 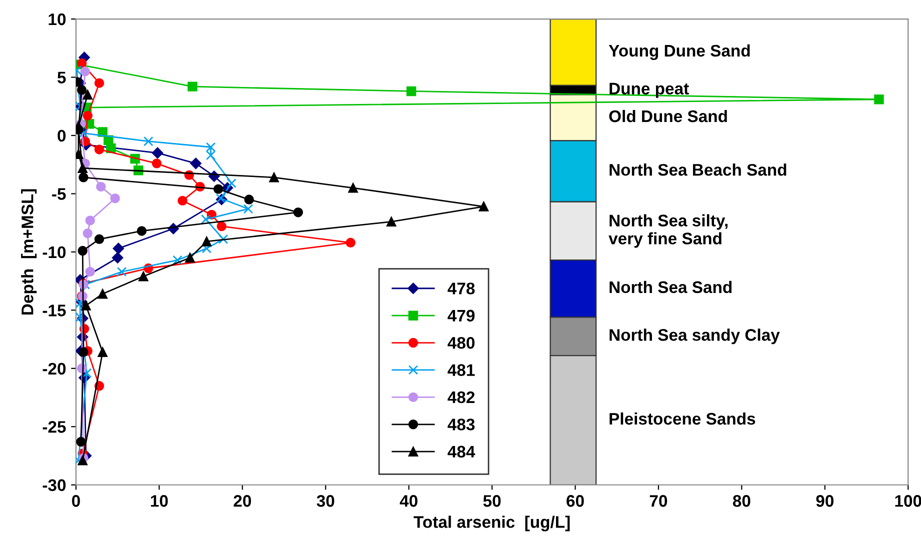 I want to click on y-tick-label: -10, so click(x=54, y=252).